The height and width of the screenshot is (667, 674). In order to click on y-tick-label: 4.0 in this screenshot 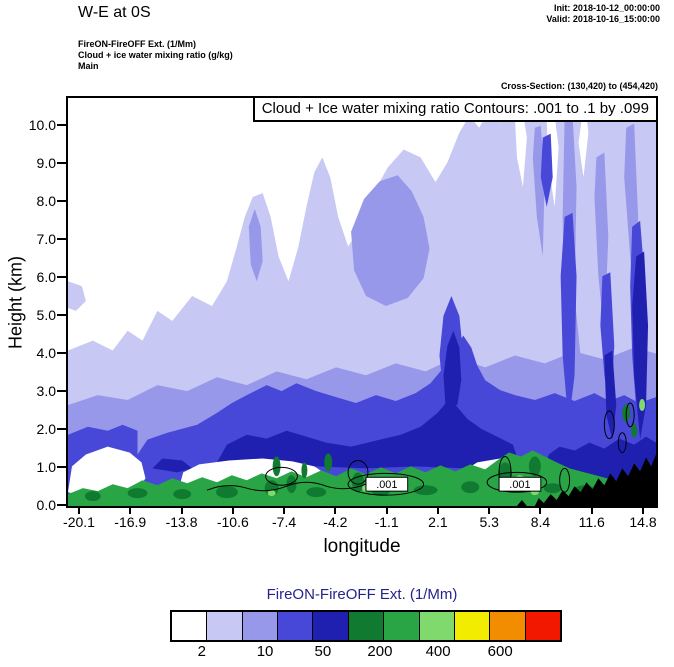, I will do `click(46, 353)`.